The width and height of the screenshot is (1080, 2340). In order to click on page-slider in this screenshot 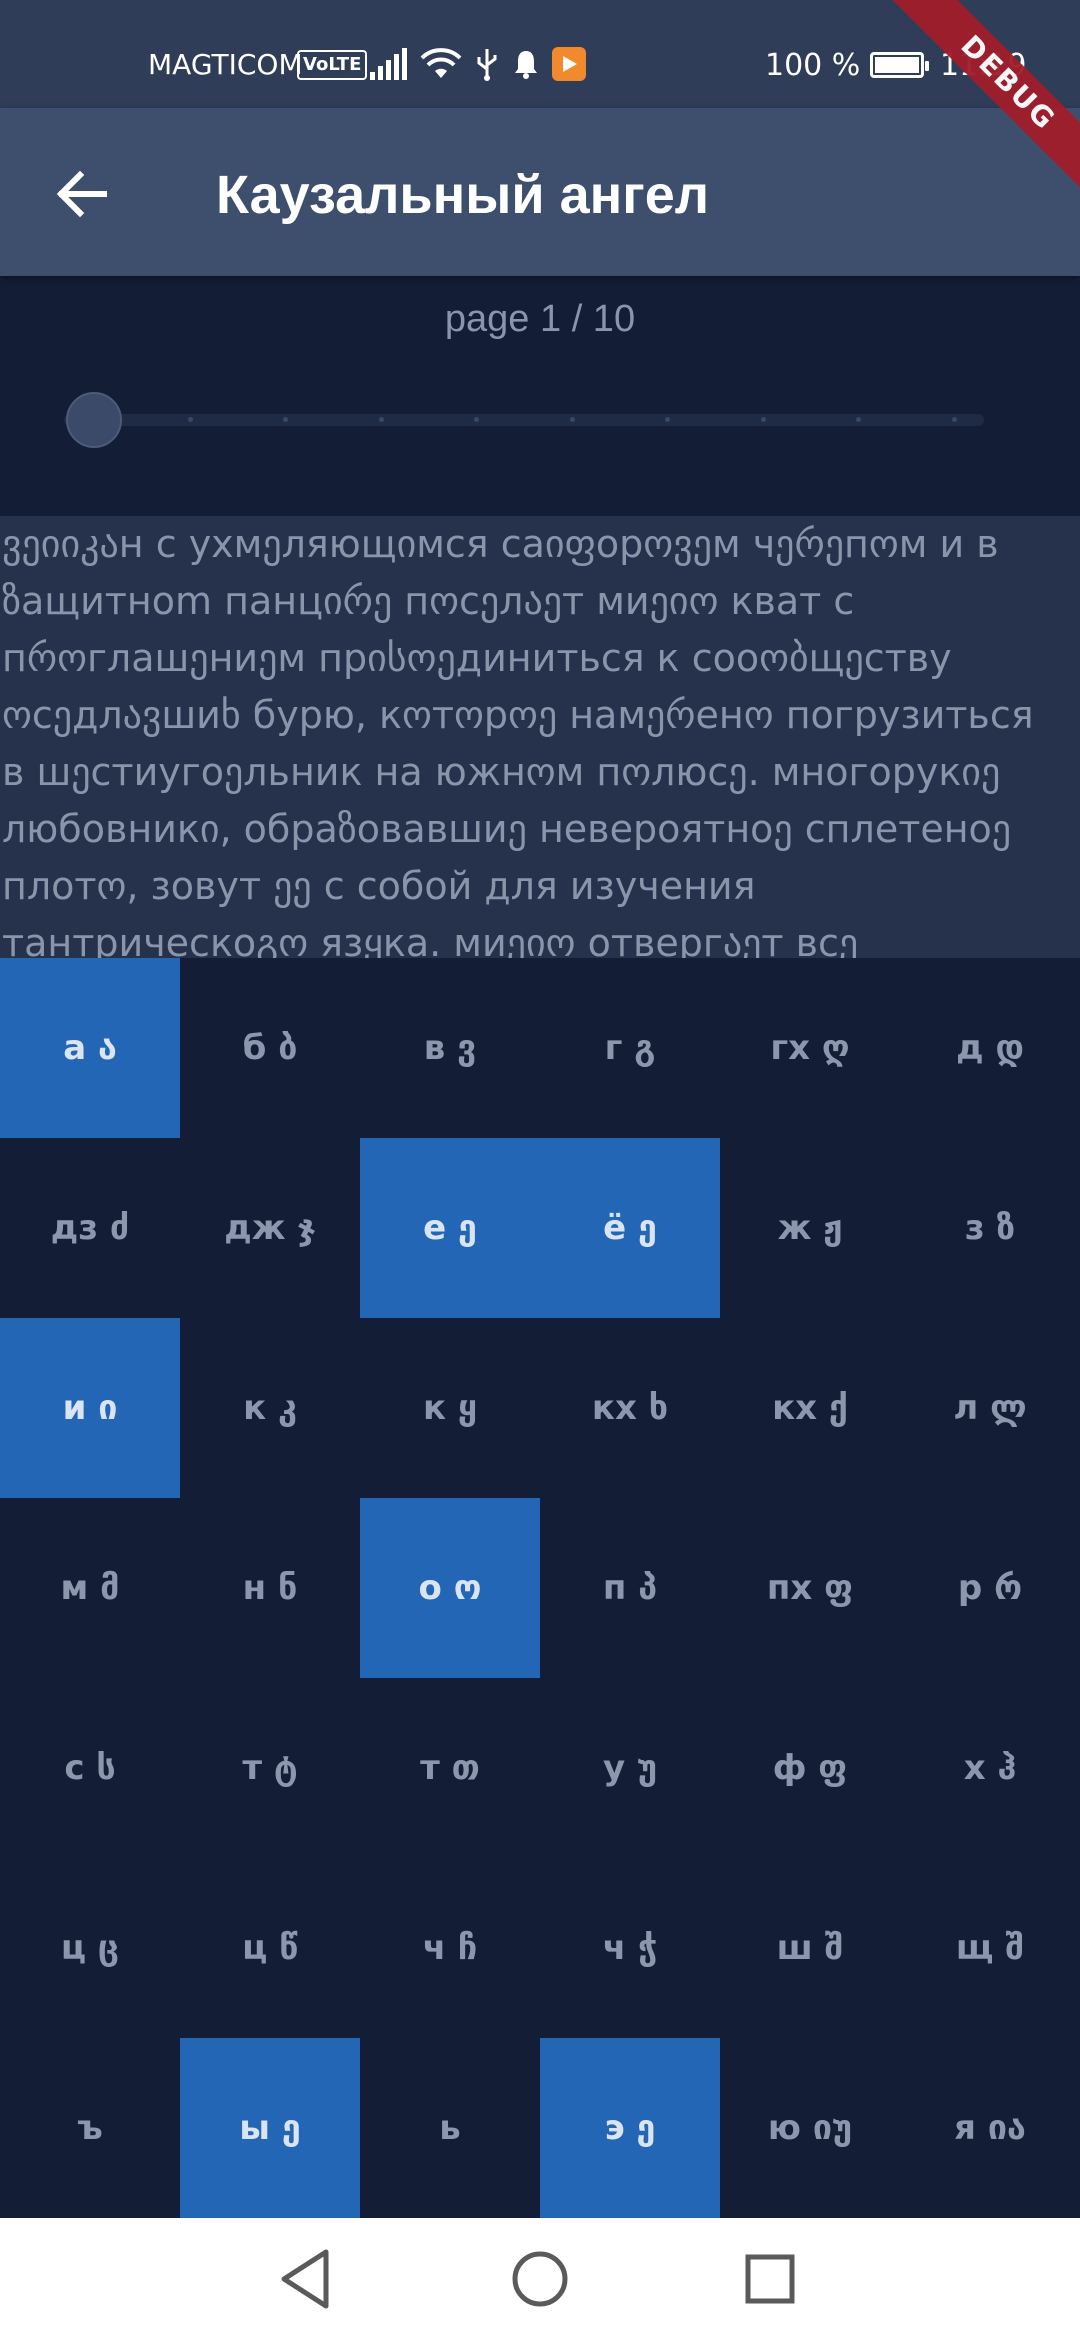, I will do `click(524, 420)`.